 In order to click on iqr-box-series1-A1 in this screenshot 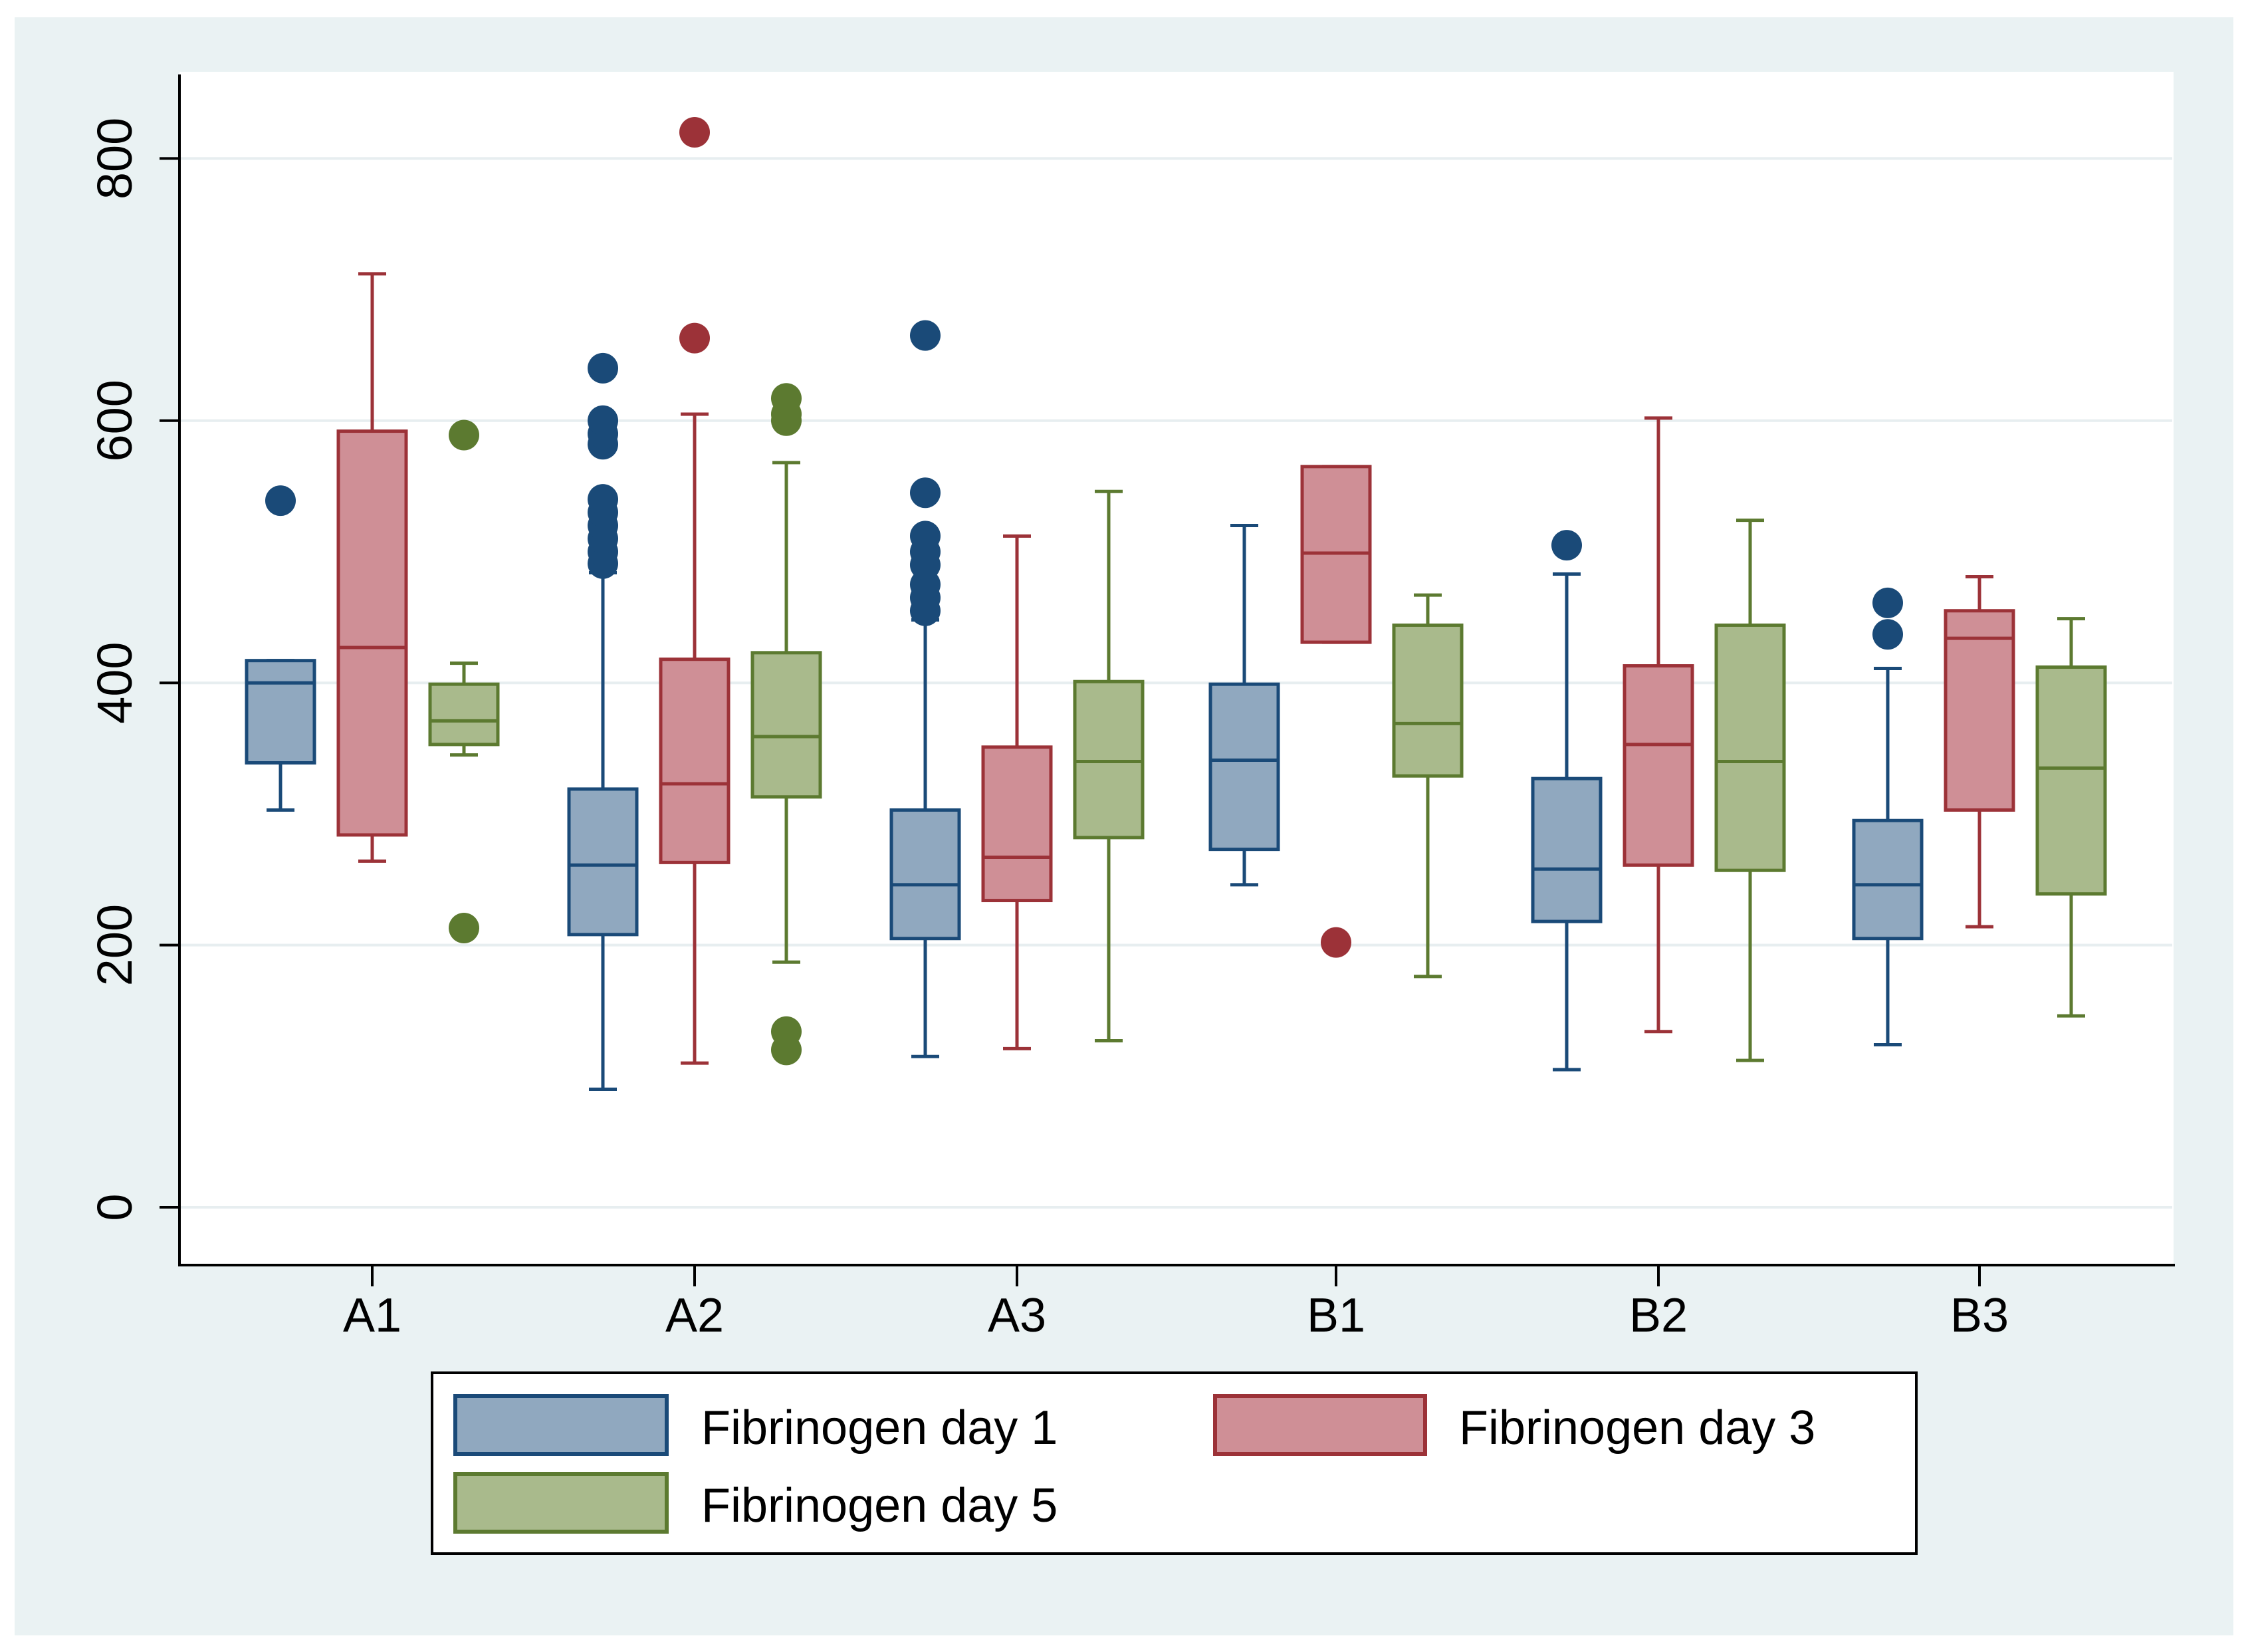, I will do `click(280, 712)`.